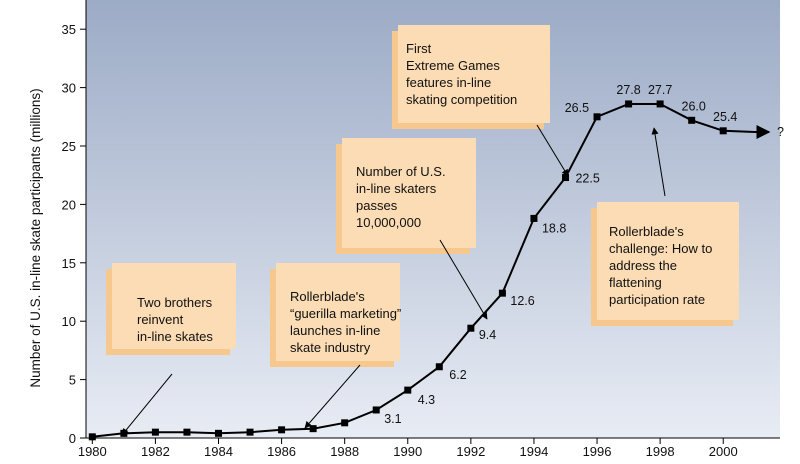  I want to click on data-label: 26.5, so click(577, 108).